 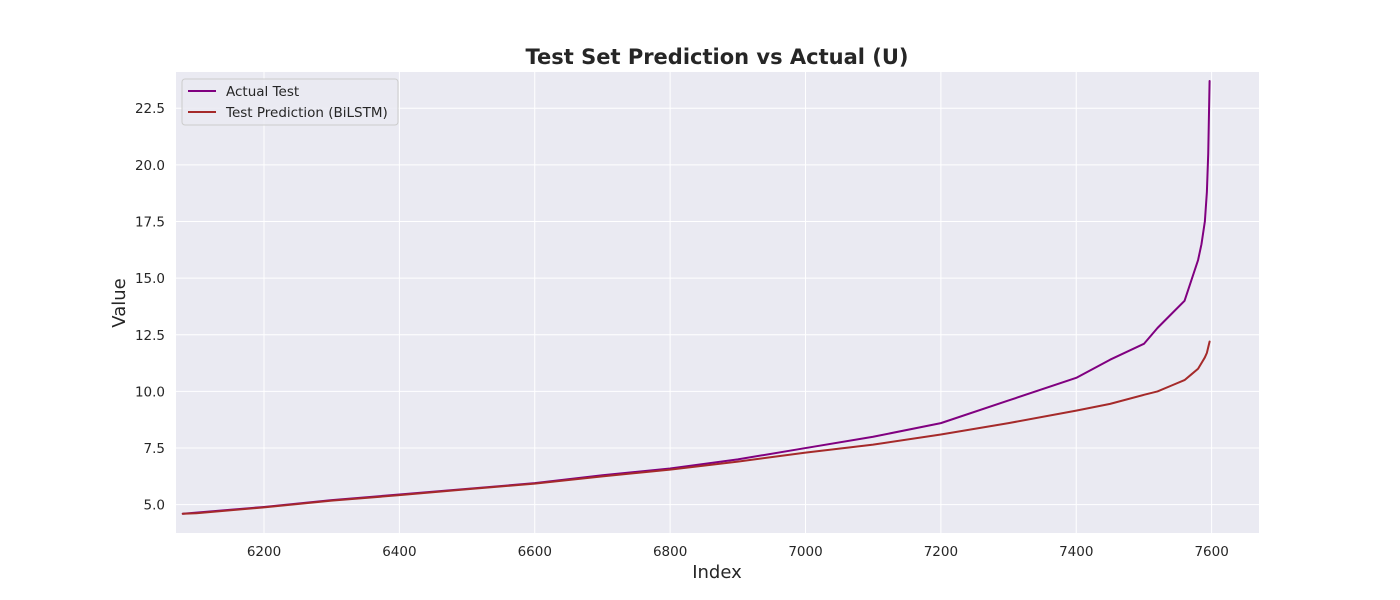 I want to click on x-tick-label: 7200, so click(x=941, y=552).